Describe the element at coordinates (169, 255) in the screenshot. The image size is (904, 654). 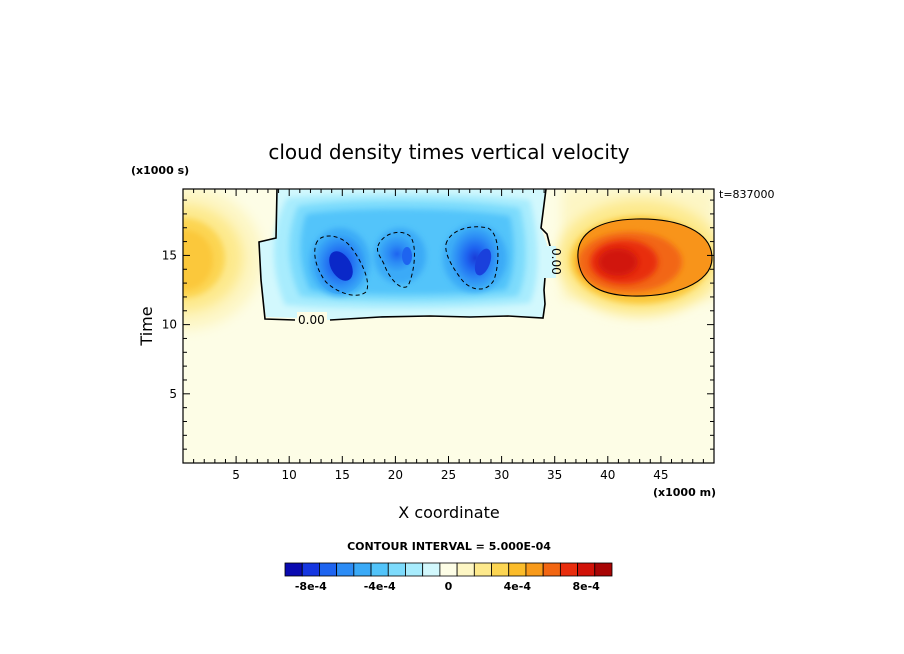
I see `y-tick-label: 15` at that location.